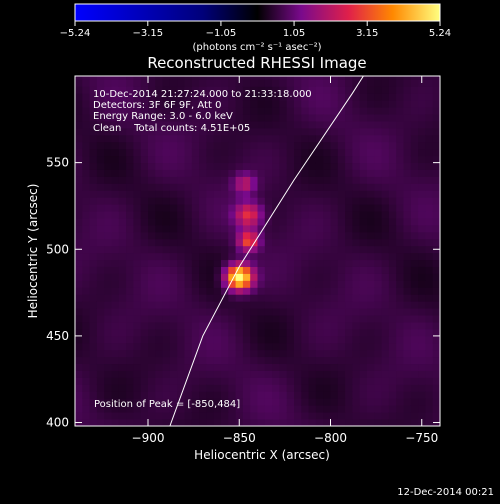  I want to click on colorbar-tick-label: −5.24, so click(75, 33).